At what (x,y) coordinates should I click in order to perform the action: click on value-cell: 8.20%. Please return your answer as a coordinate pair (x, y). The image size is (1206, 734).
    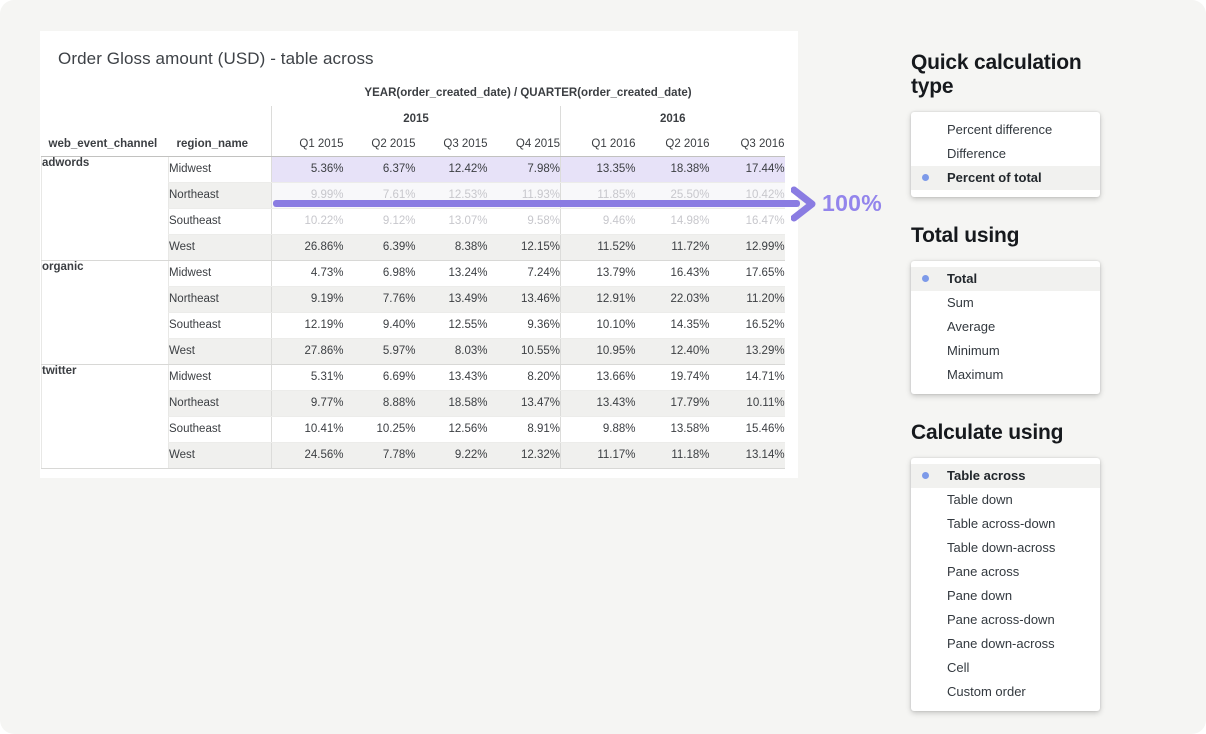
    Looking at the image, I should click on (524, 377).